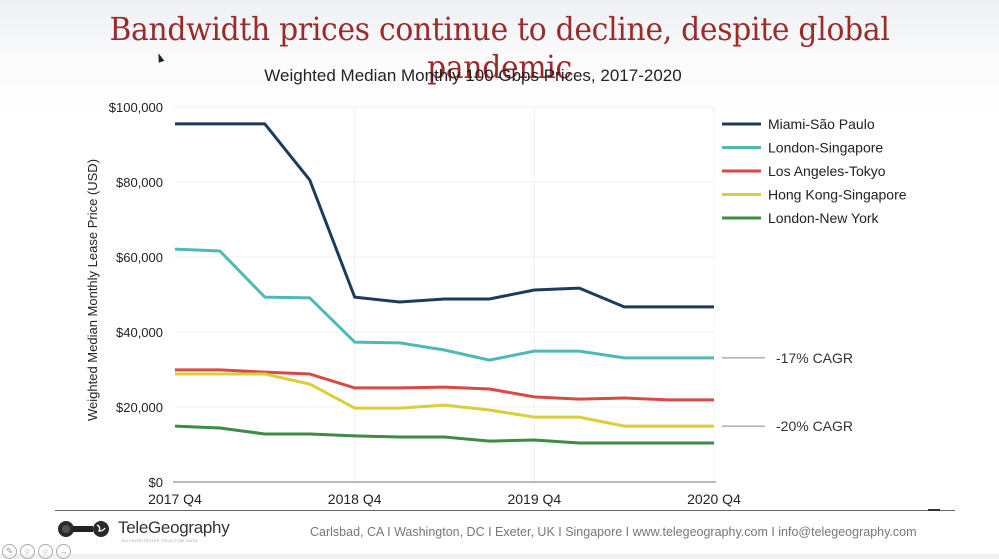 This screenshot has height=559, width=999. I want to click on x-tick-label: 2018 Q4, so click(355, 499).